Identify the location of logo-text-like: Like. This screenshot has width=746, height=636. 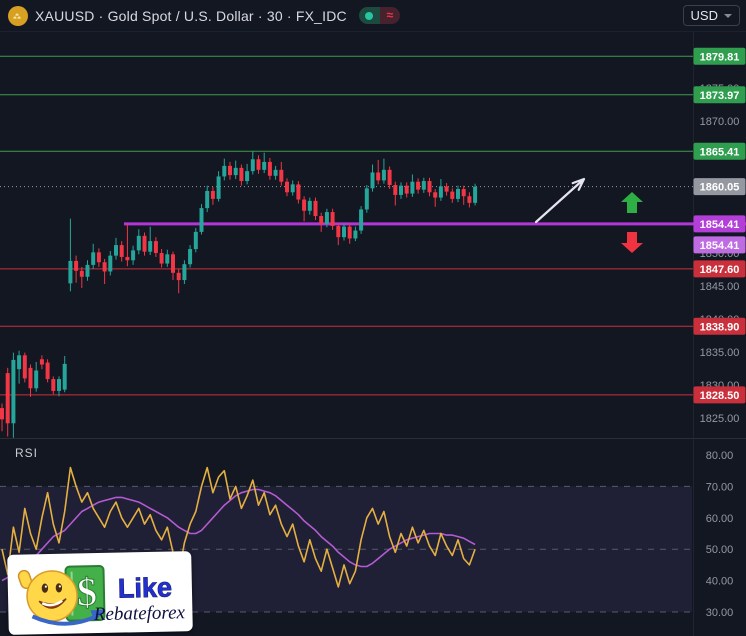
(145, 587).